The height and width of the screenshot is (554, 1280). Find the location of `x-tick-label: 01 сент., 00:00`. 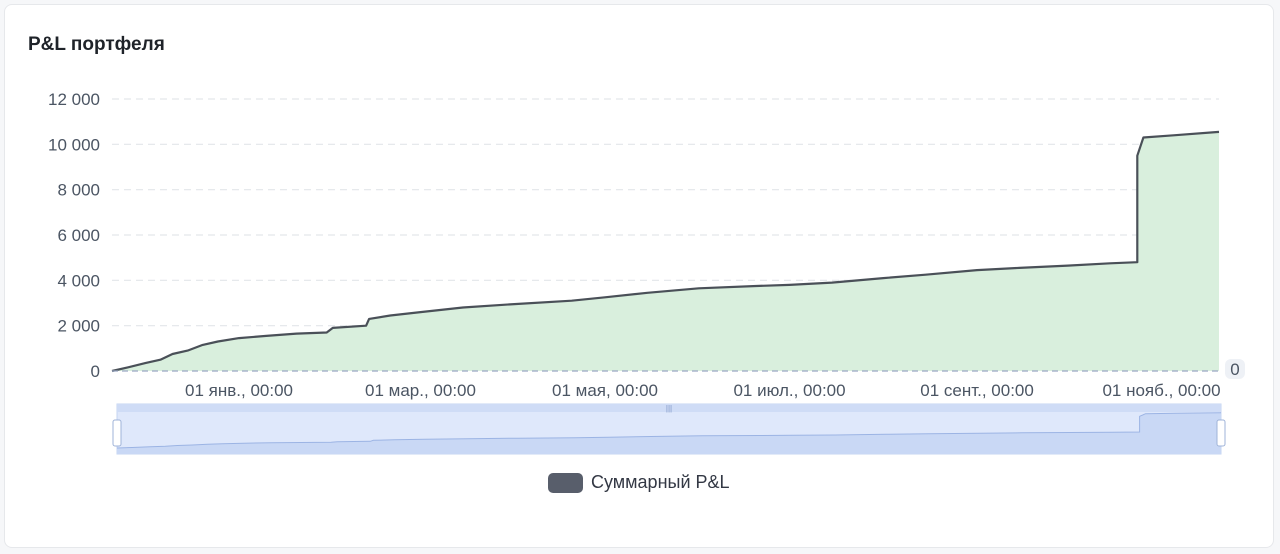

x-tick-label: 01 сент., 00:00 is located at coordinates (977, 390).